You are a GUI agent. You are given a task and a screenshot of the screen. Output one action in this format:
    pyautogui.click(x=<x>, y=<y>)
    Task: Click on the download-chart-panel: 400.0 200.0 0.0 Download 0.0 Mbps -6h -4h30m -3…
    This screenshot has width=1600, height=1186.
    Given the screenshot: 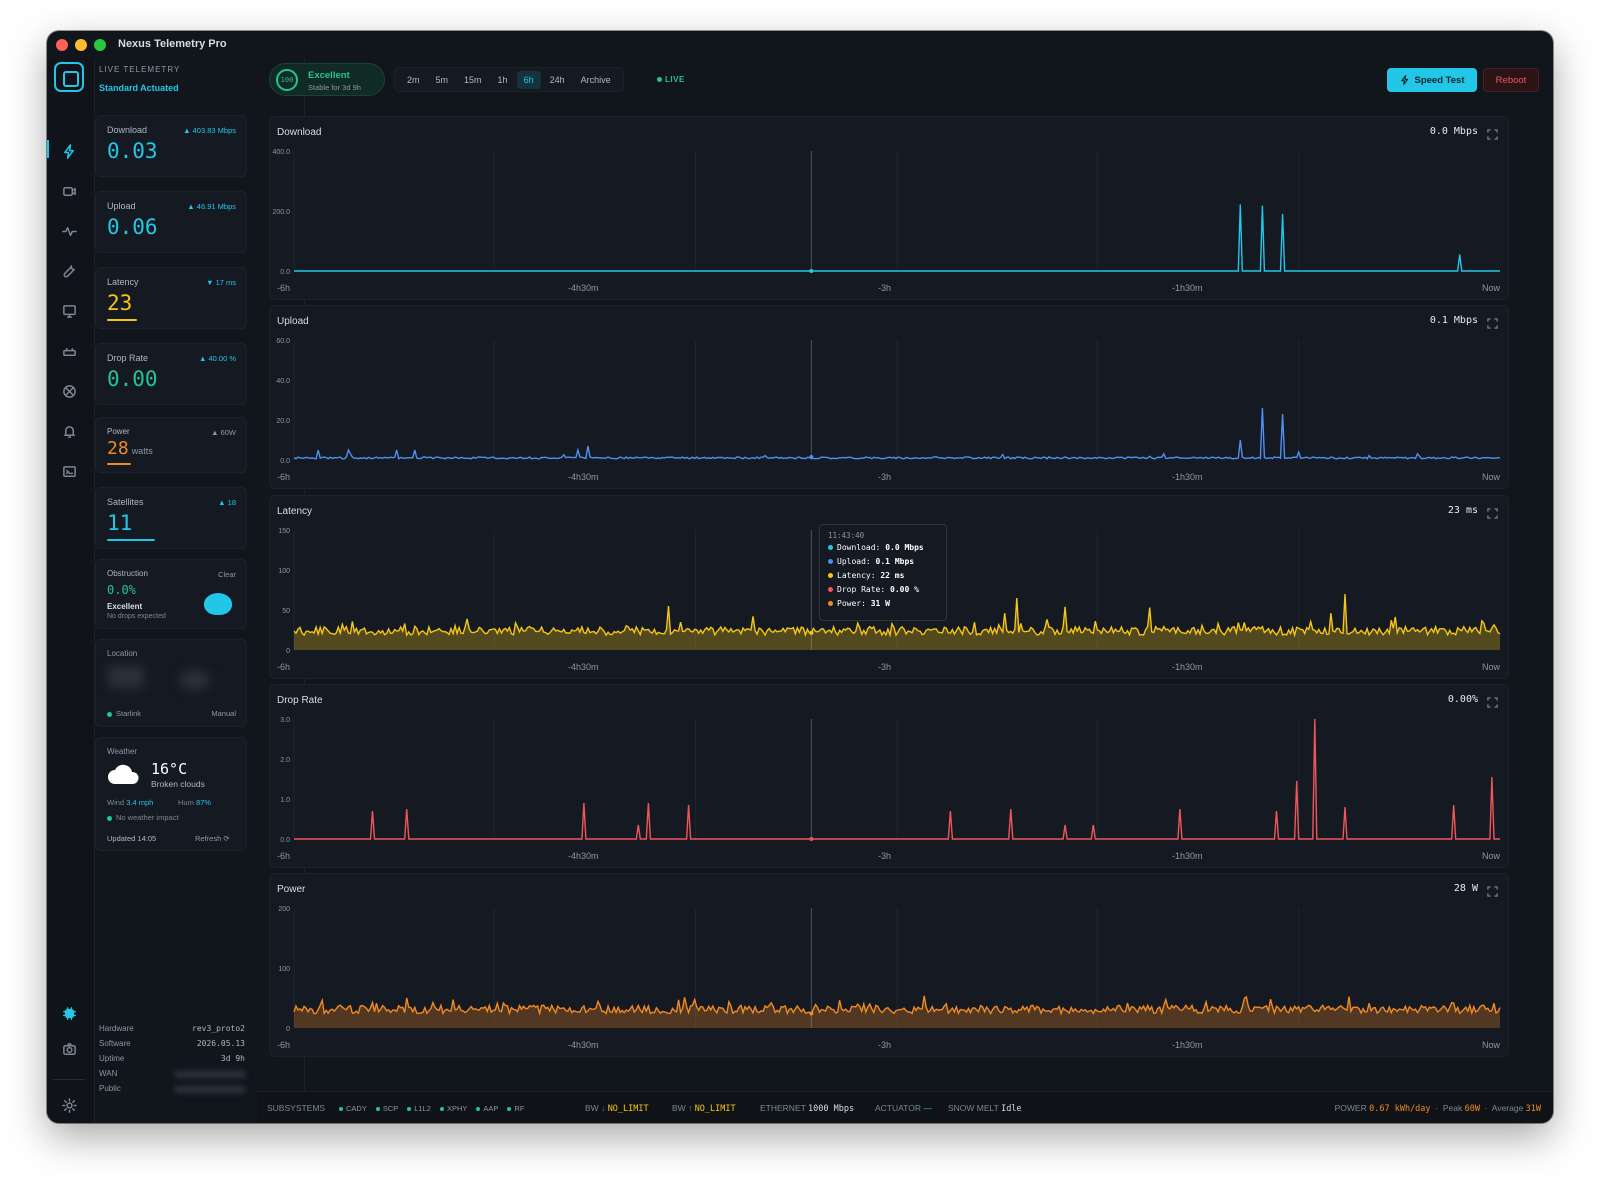 What is the action you would take?
    pyautogui.click(x=889, y=208)
    